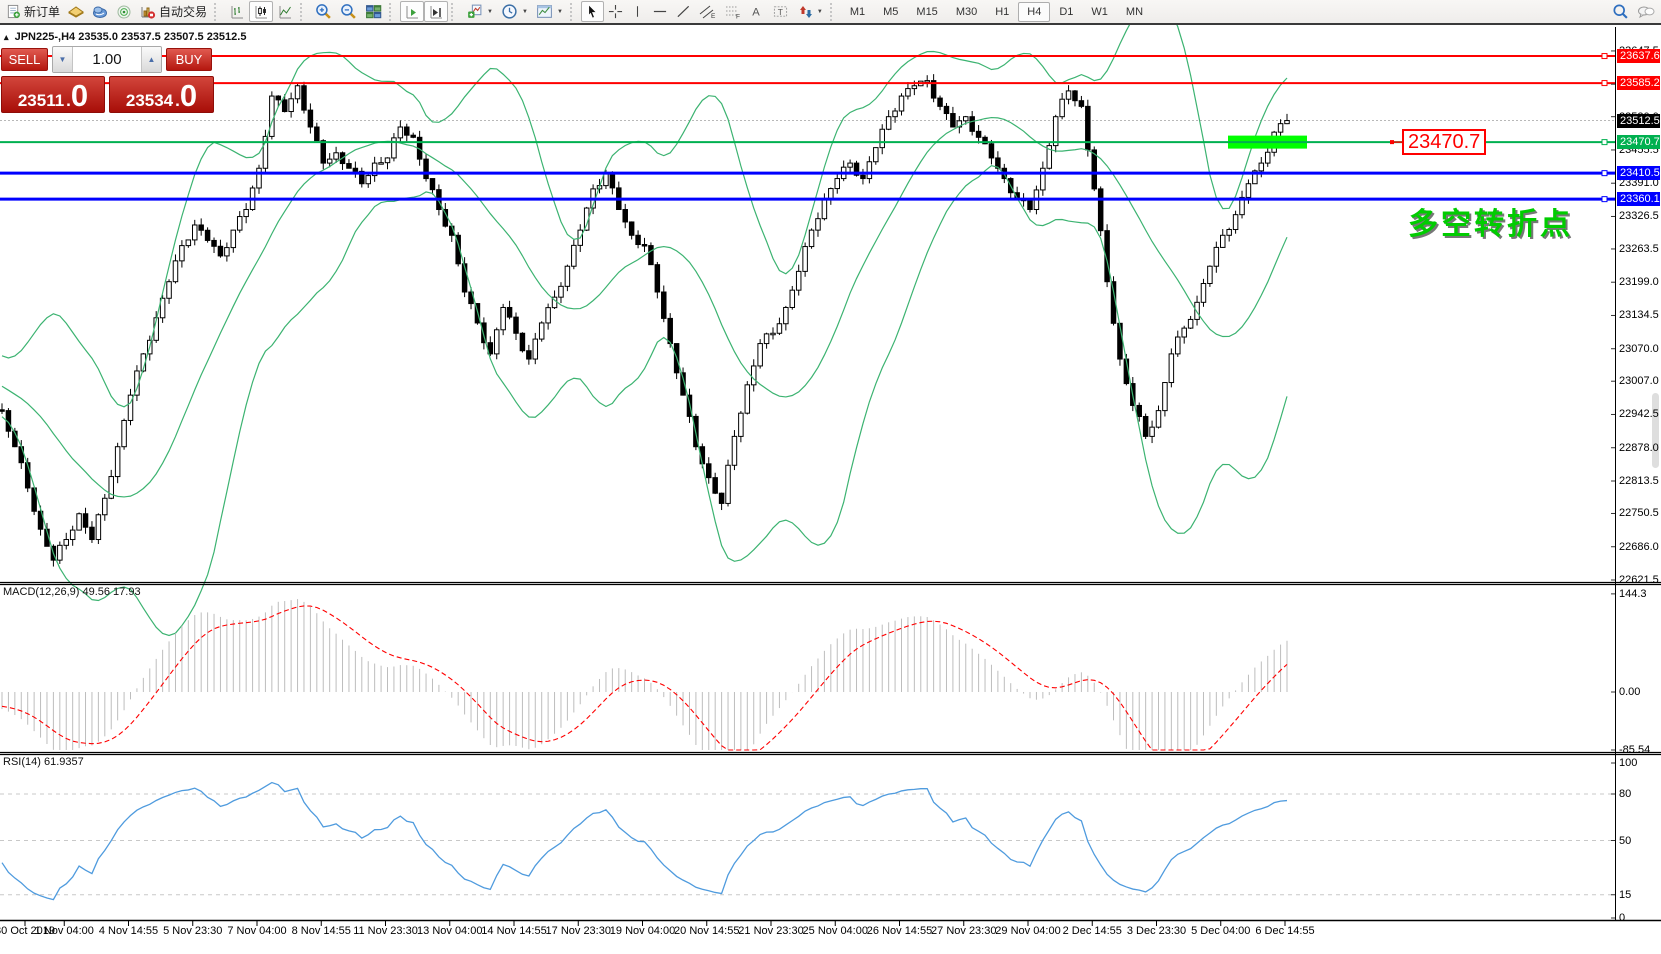  What do you see at coordinates (385, 931) in the screenshot?
I see `time-axis-label: 11 Nov 23:30` at bounding box center [385, 931].